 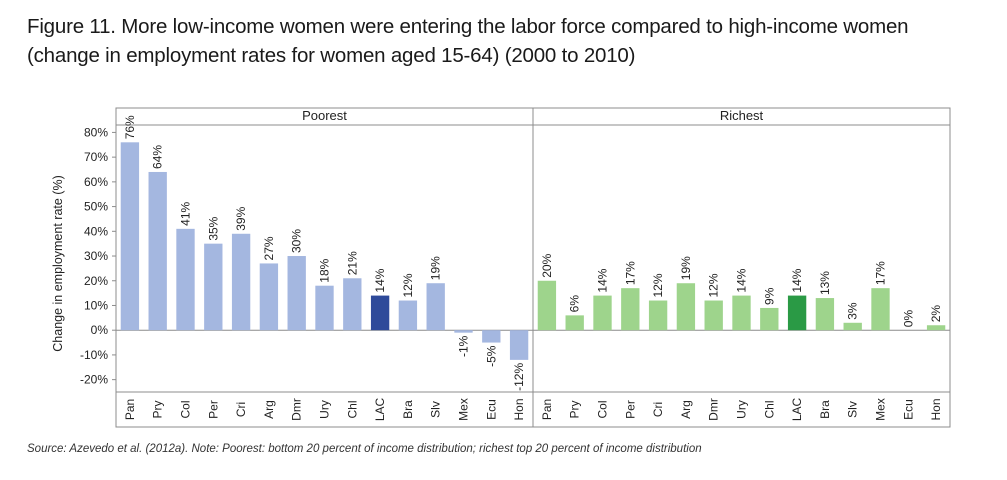 I want to click on y-tick-label: -20%, so click(x=94, y=380).